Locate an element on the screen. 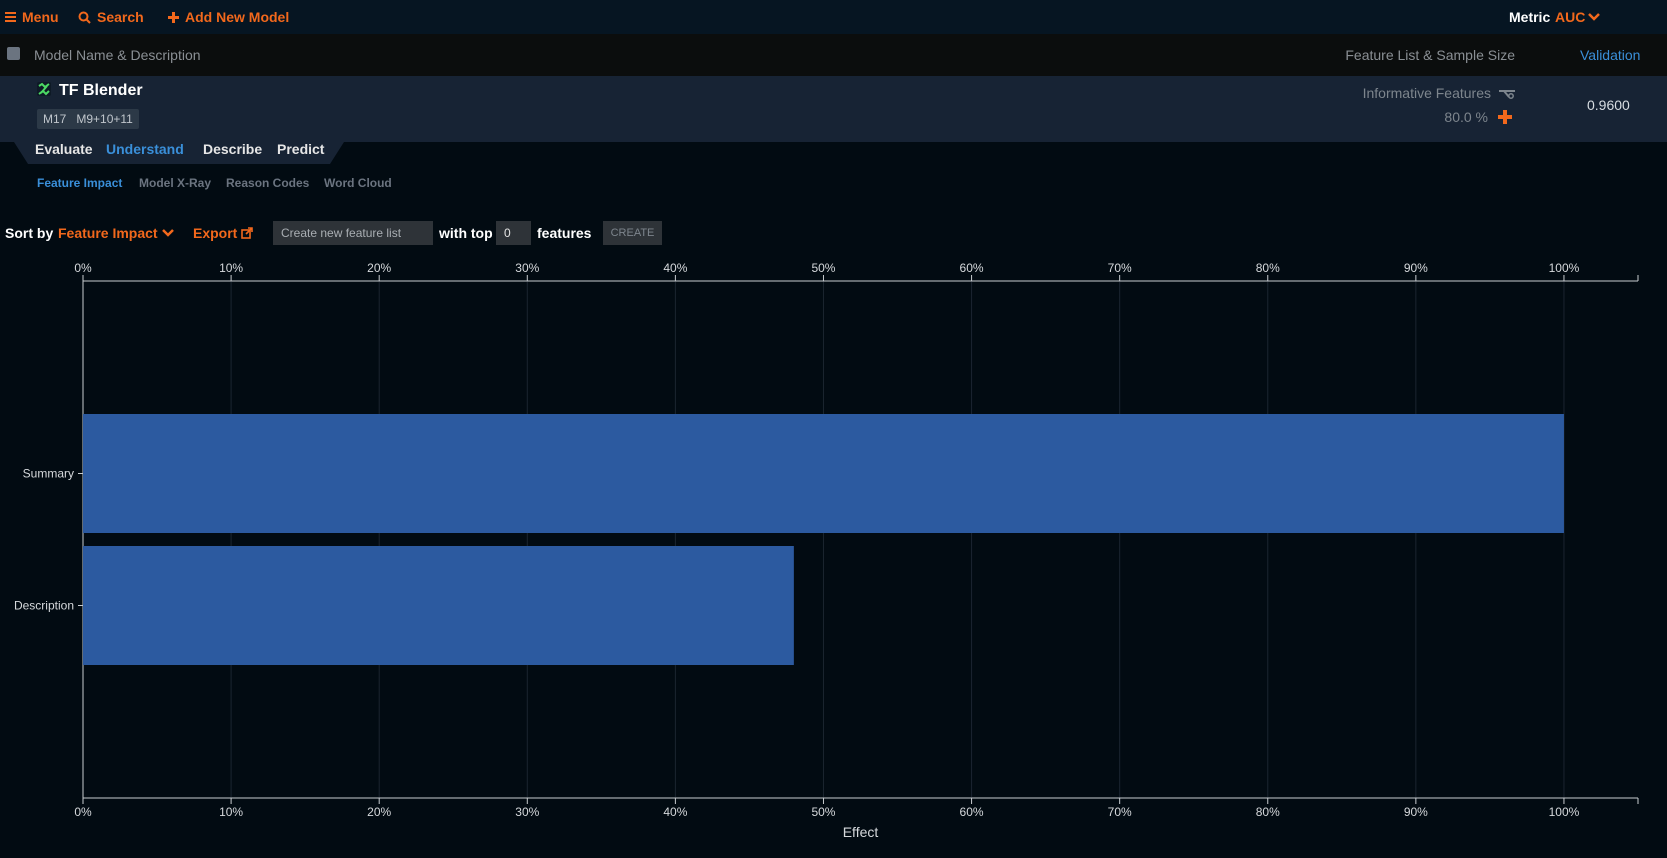 The height and width of the screenshot is (858, 1667). feature-list-label: Informative Features is located at coordinates (1426, 93).